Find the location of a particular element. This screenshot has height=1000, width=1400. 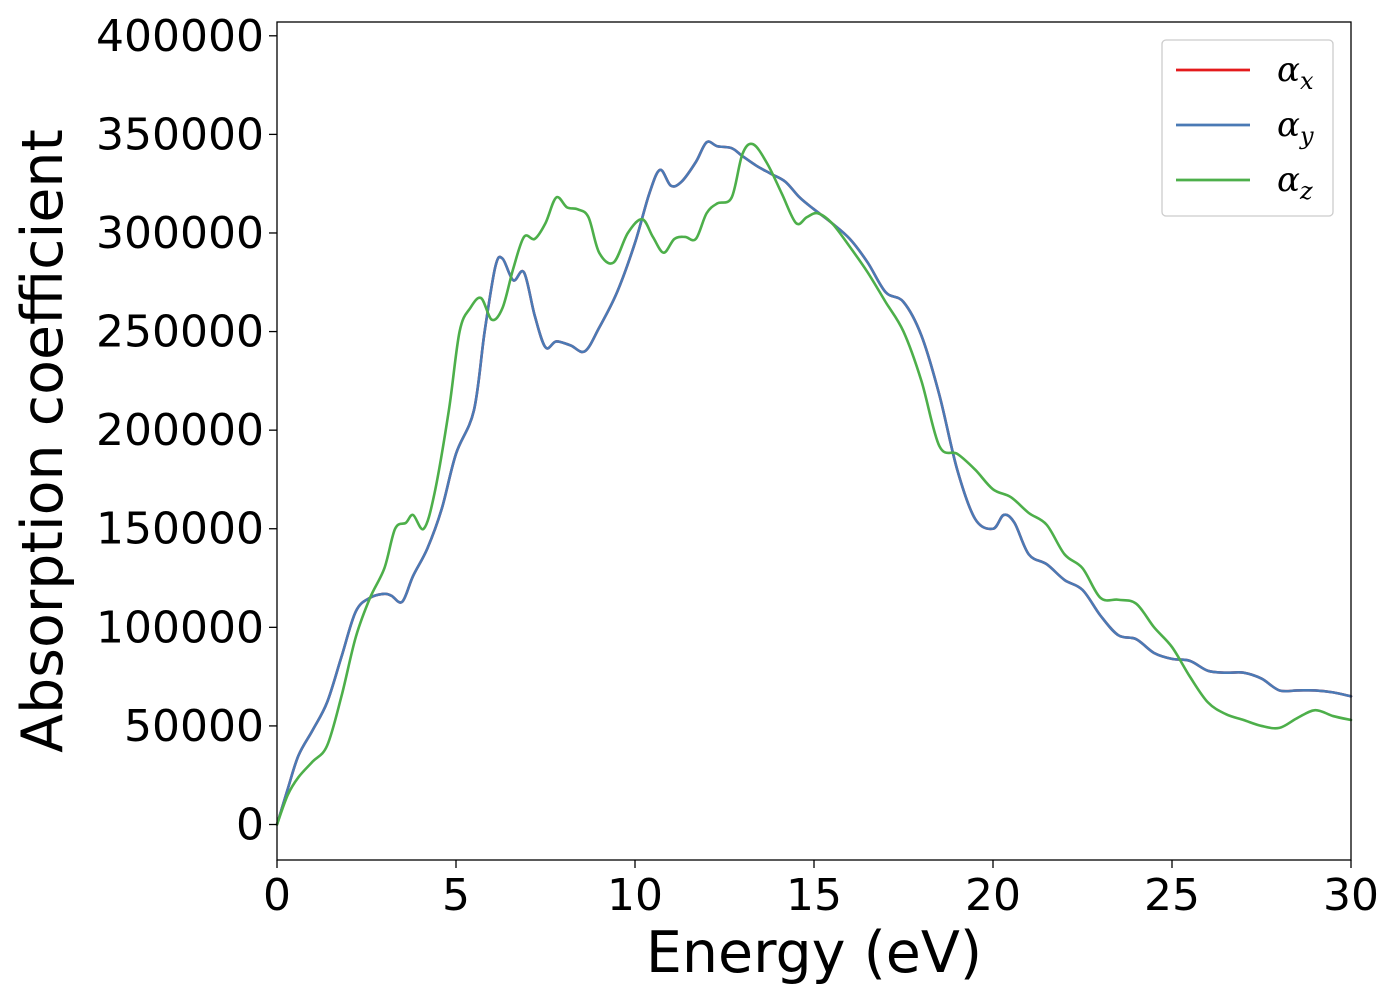

legend: αx αy αz is located at coordinates (1247, 128).